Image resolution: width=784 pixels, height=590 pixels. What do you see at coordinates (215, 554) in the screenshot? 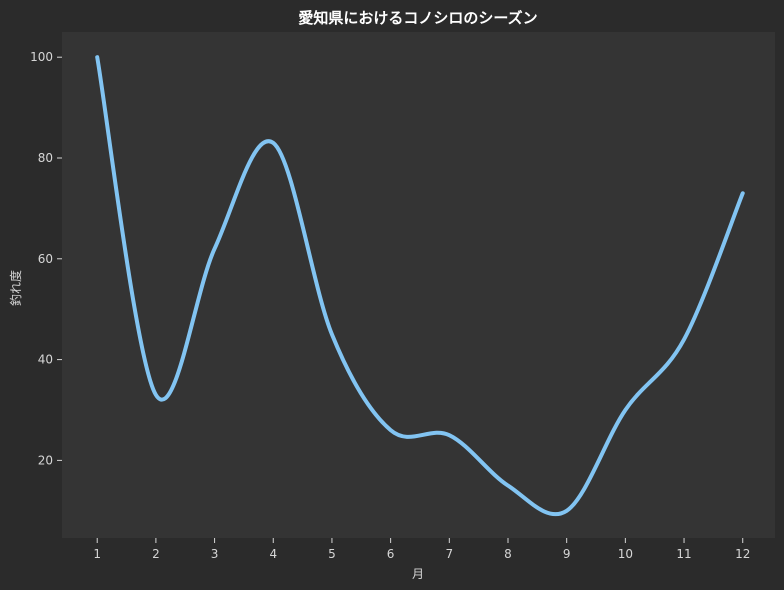
I see `x-tick-label: 3` at bounding box center [215, 554].